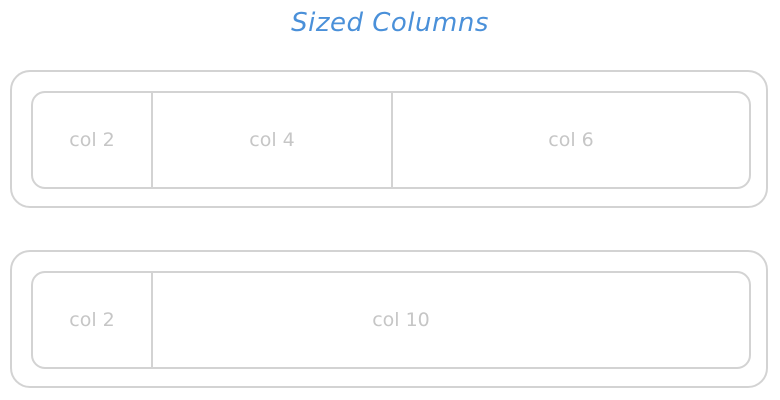  What do you see at coordinates (273, 140) in the screenshot?
I see `column-col-4: col 4` at bounding box center [273, 140].